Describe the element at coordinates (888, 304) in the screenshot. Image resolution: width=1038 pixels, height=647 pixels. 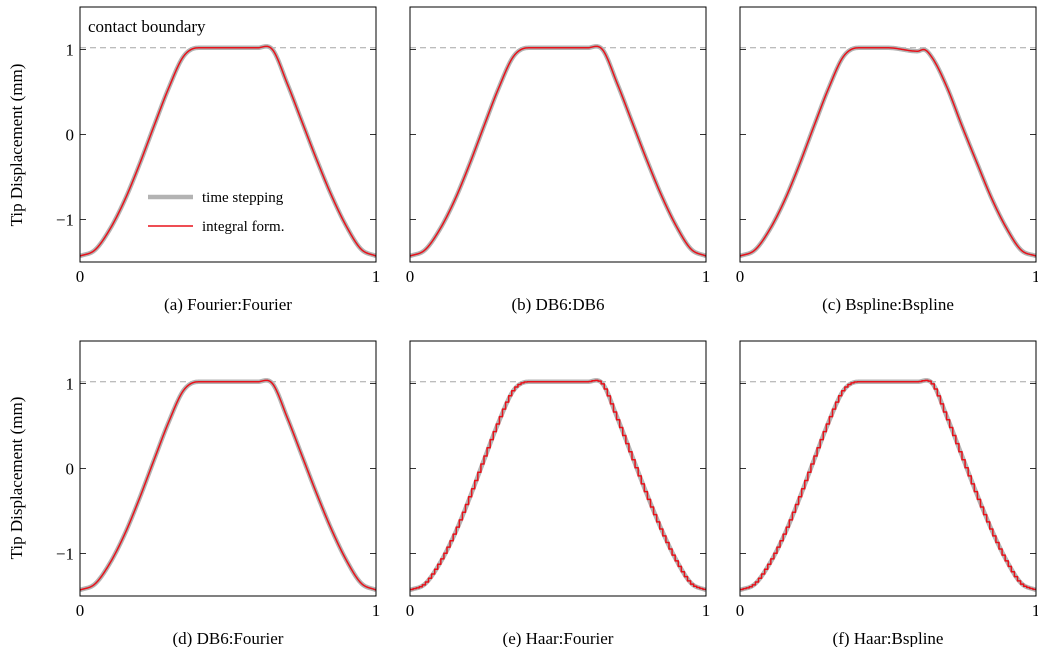
I see `panel-caption: (c) Bspline:Bspline` at that location.